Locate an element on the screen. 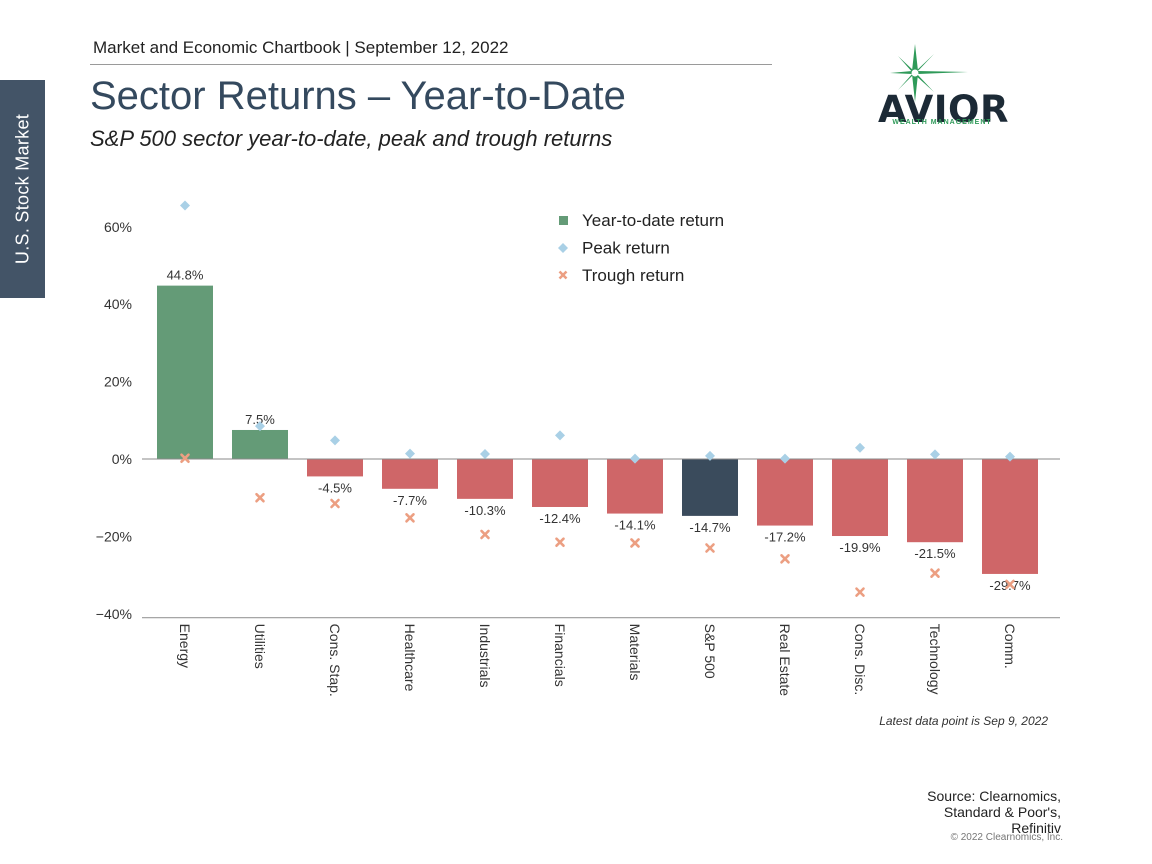  category-label: Financials is located at coordinates (560, 655).